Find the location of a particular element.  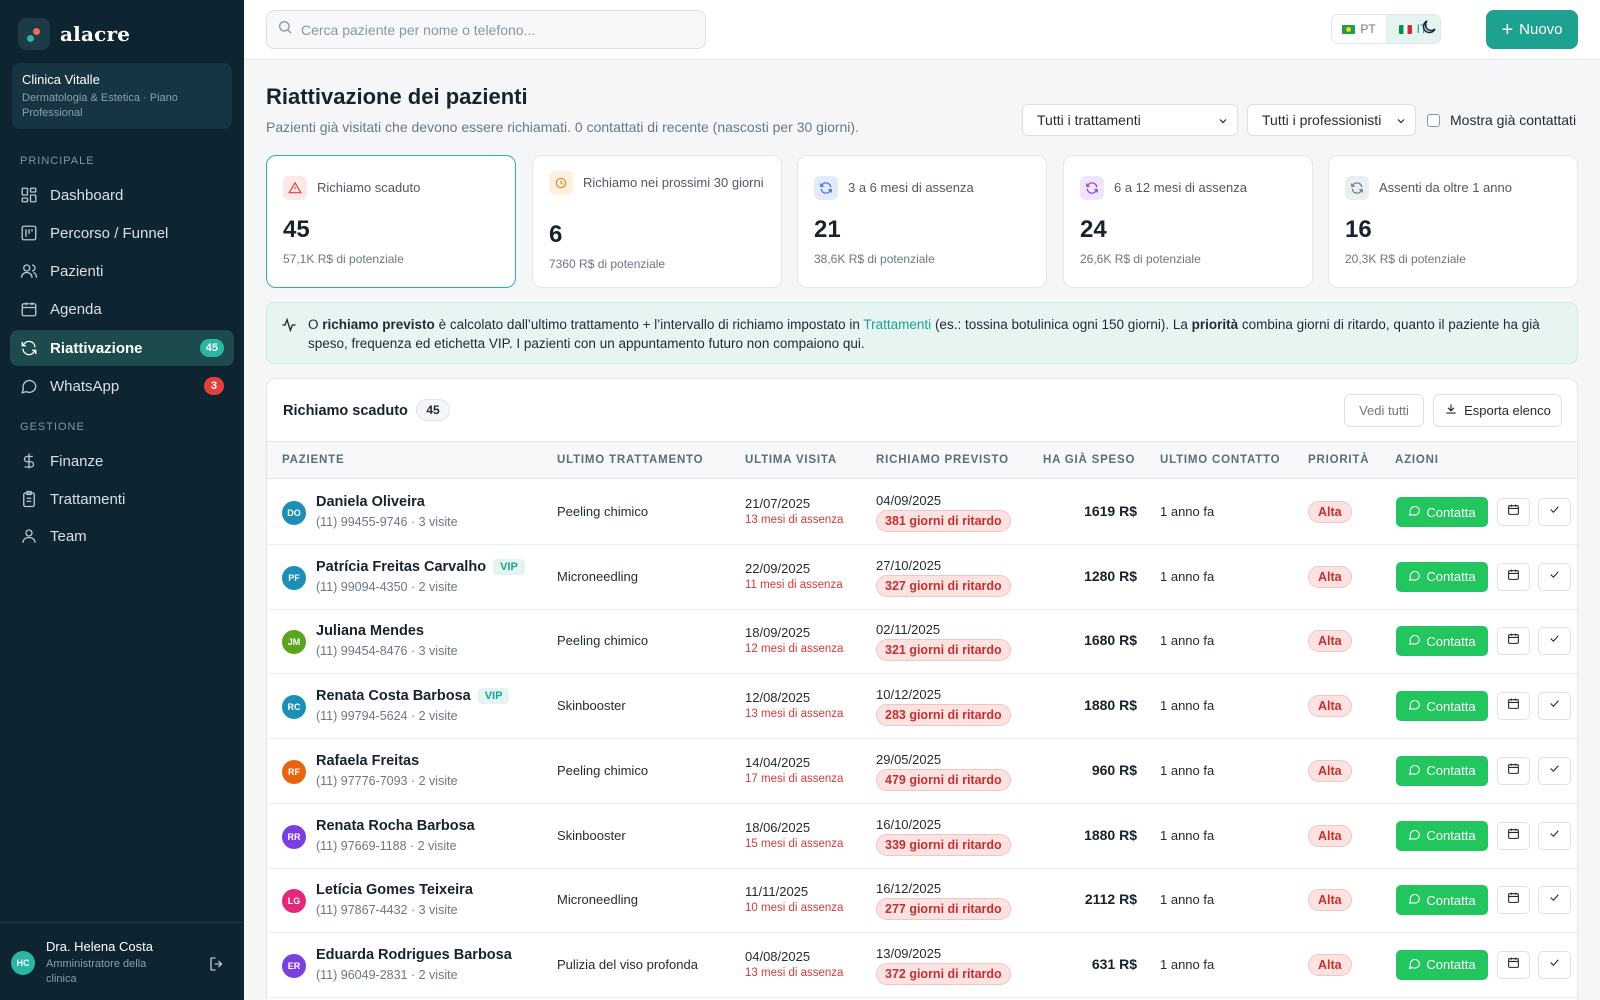

column-header: AZIONI is located at coordinates (1417, 460).